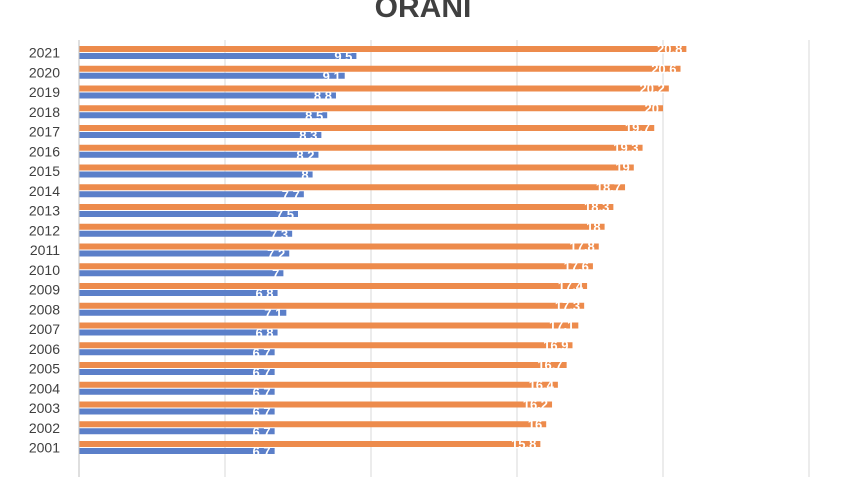 Image resolution: width=847 pixels, height=477 pixels. Describe the element at coordinates (44, 211) in the screenshot. I see `category-label: 2013` at that location.